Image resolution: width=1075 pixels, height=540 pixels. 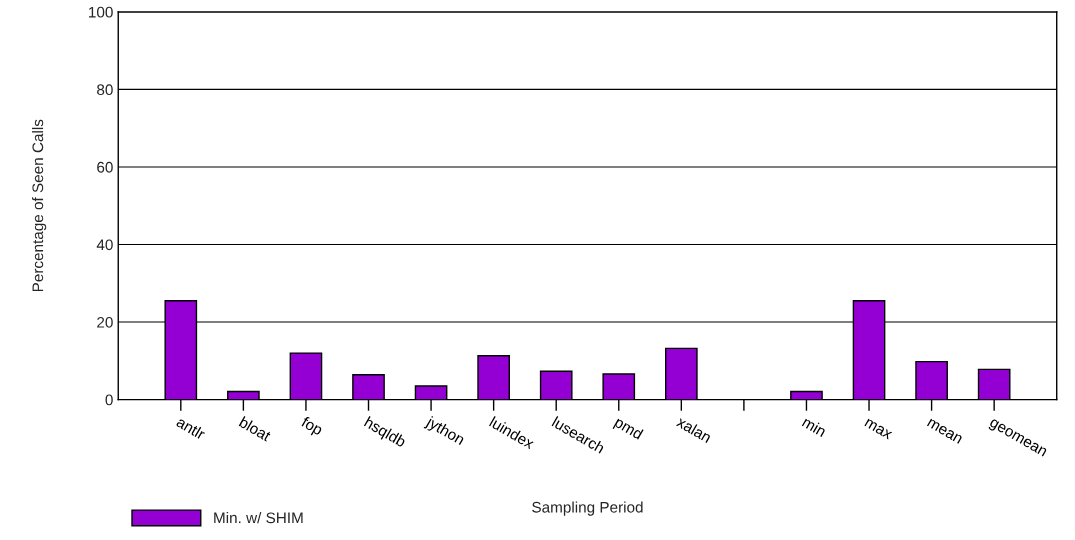 I want to click on x-tick-label: xalan, so click(x=694, y=429).